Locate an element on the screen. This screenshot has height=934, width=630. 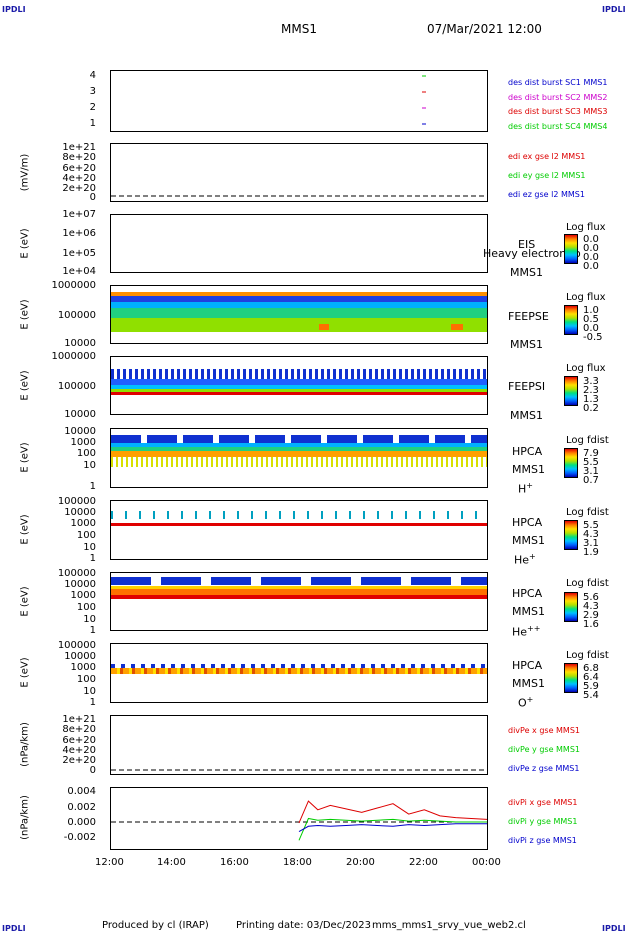
p8-cbtick: 1.6 is located at coordinates (591, 624).